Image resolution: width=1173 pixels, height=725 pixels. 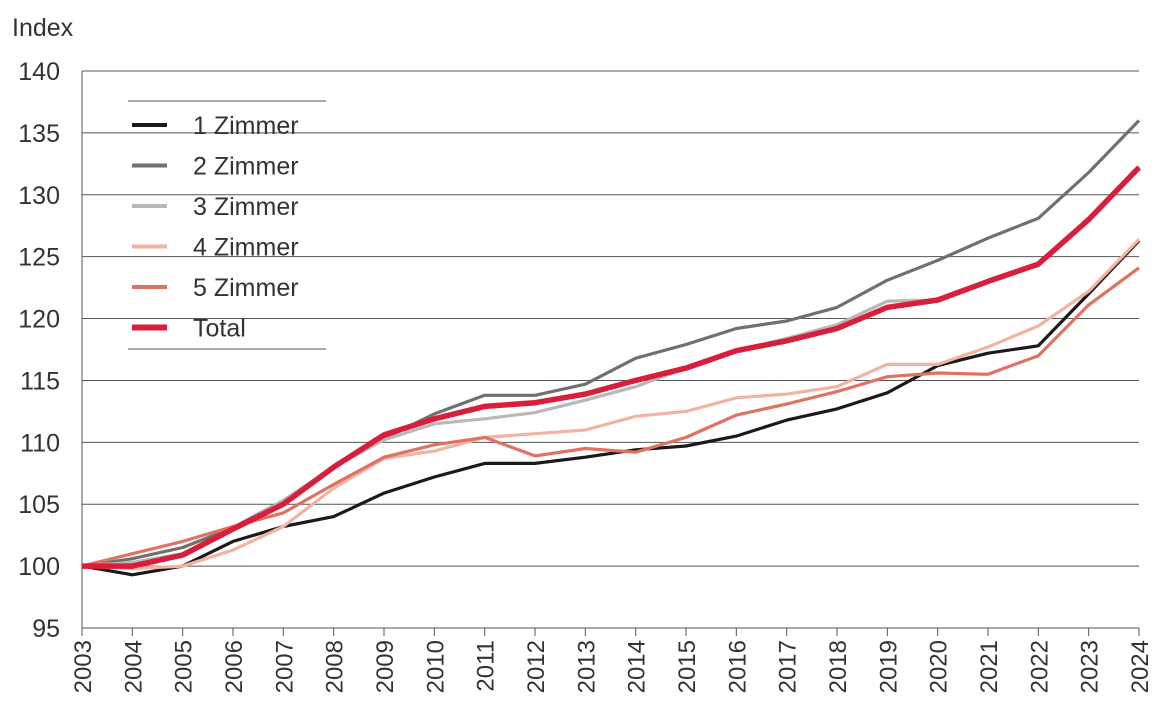 I want to click on y-tick-label: 125, so click(x=39, y=258).